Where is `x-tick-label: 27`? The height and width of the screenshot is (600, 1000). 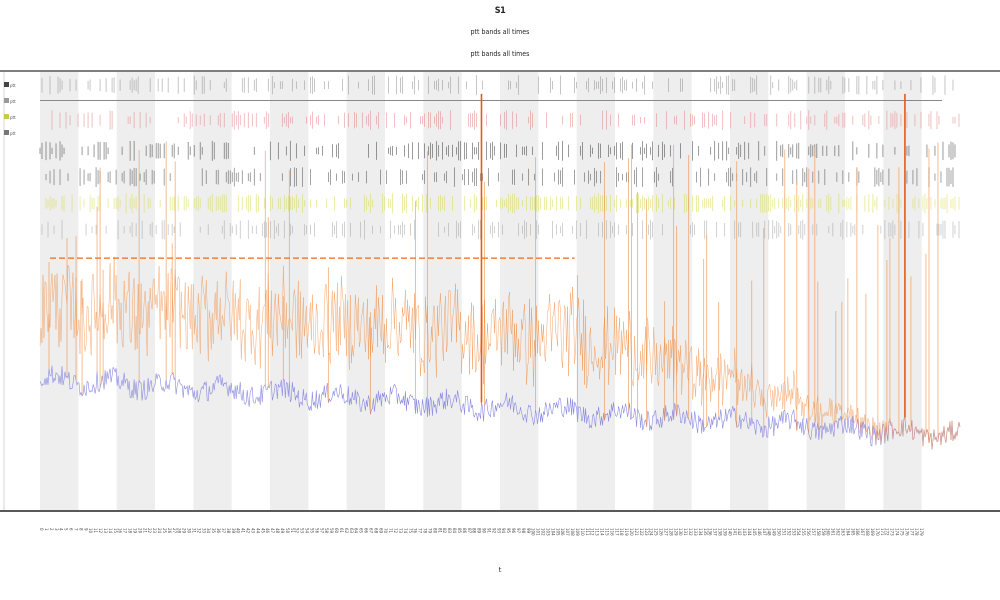 x-tick-label: 27 is located at coordinates (174, 531).